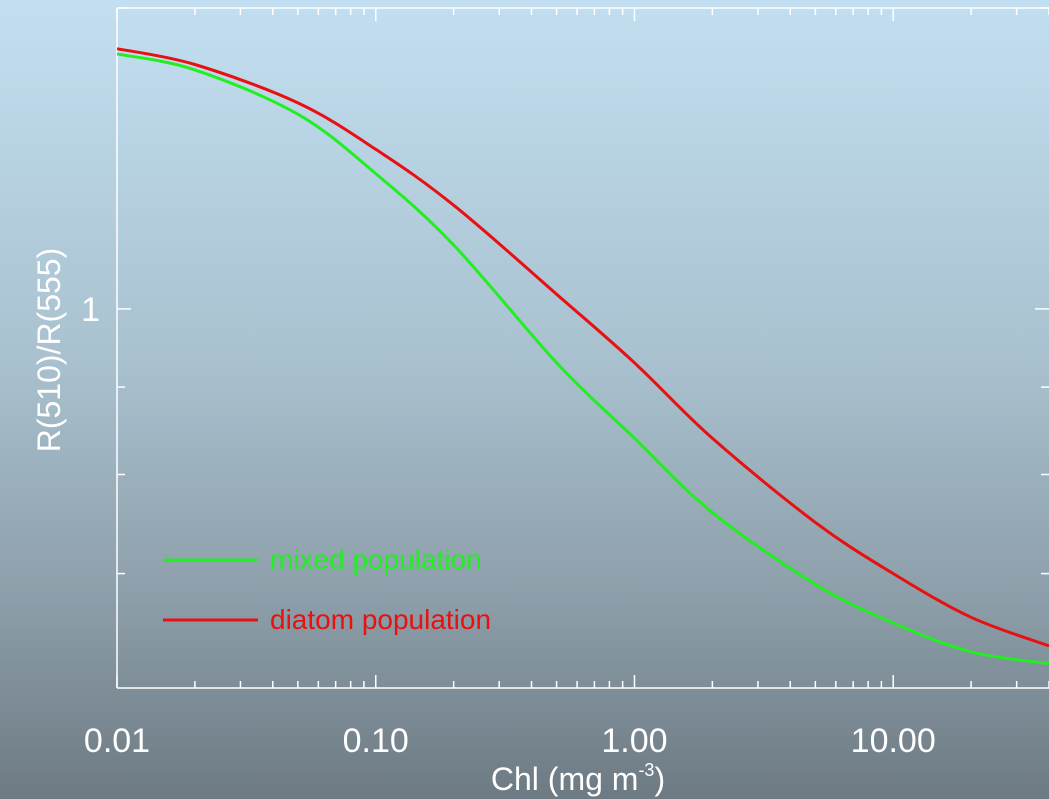 This screenshot has width=1049, height=799. I want to click on x-axis-title-main: Chl (mg m, so click(565, 779).